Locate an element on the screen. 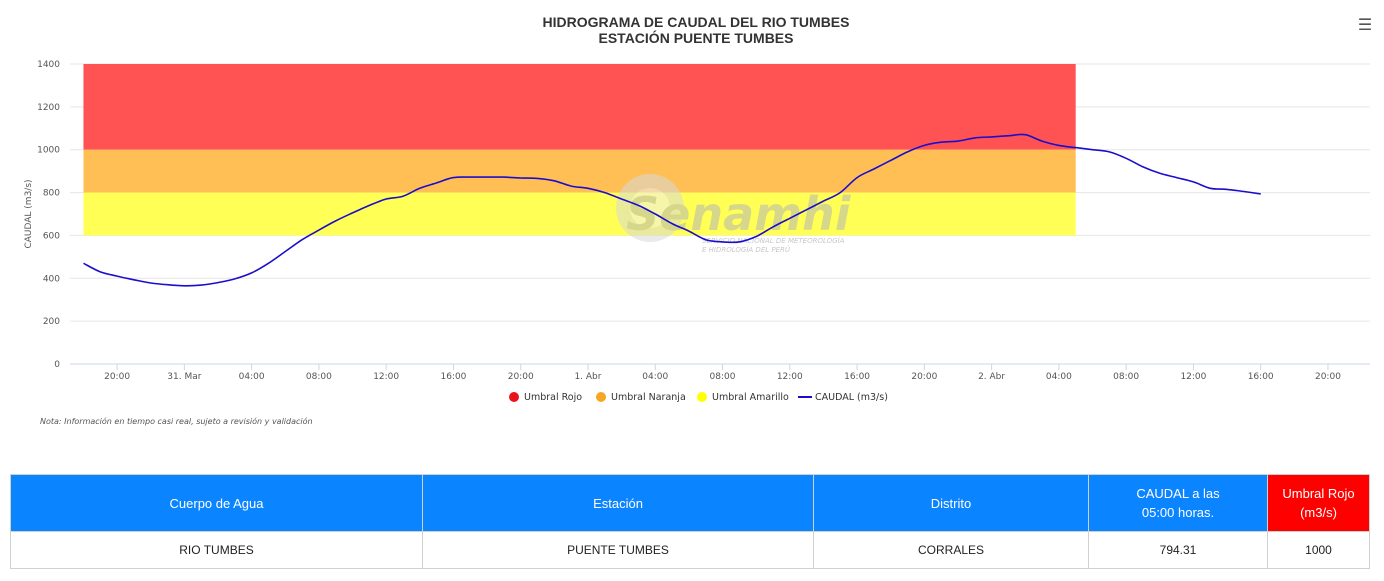  legend-item: Umbral Amarillo is located at coordinates (743, 397).